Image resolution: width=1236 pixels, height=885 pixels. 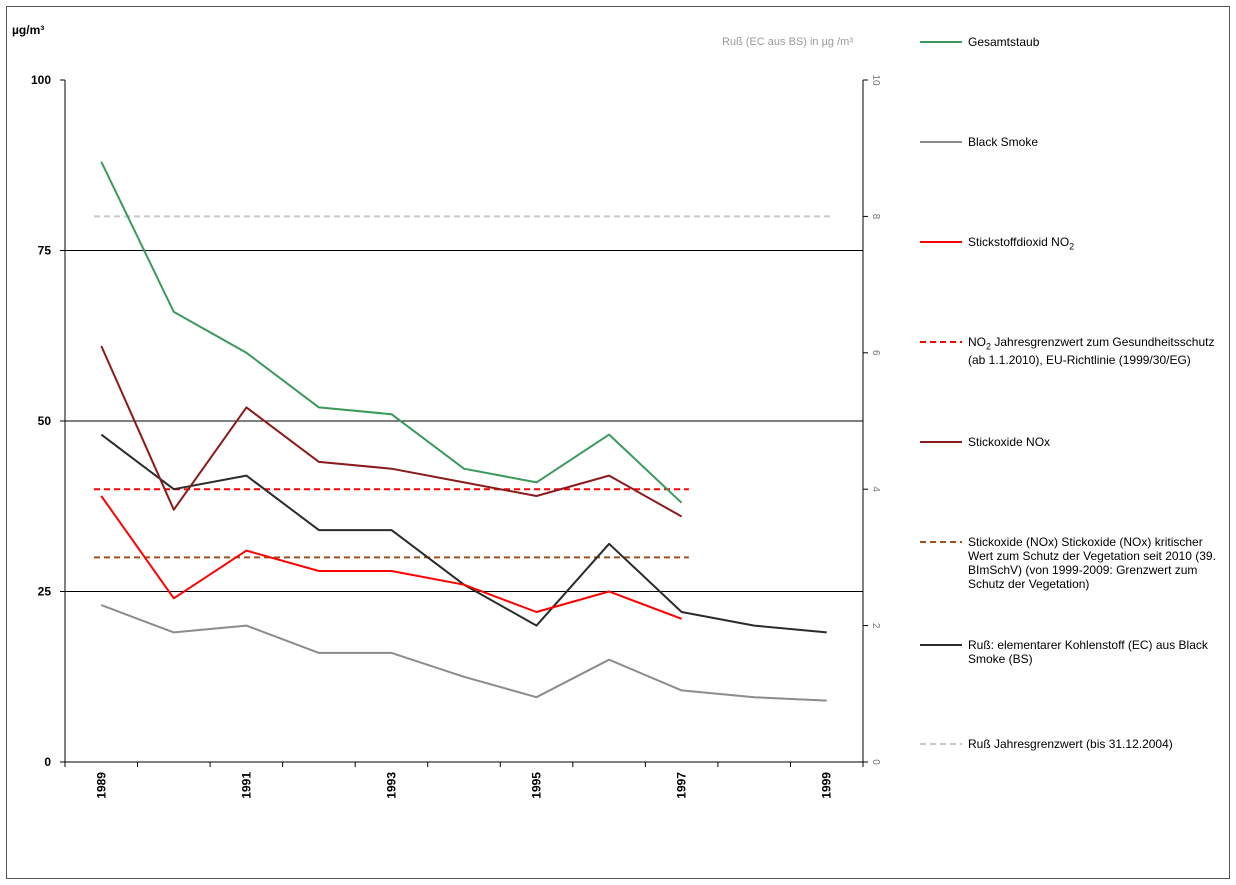 What do you see at coordinates (391, 785) in the screenshot?
I see `x-tick-label-1993: 1993` at bounding box center [391, 785].